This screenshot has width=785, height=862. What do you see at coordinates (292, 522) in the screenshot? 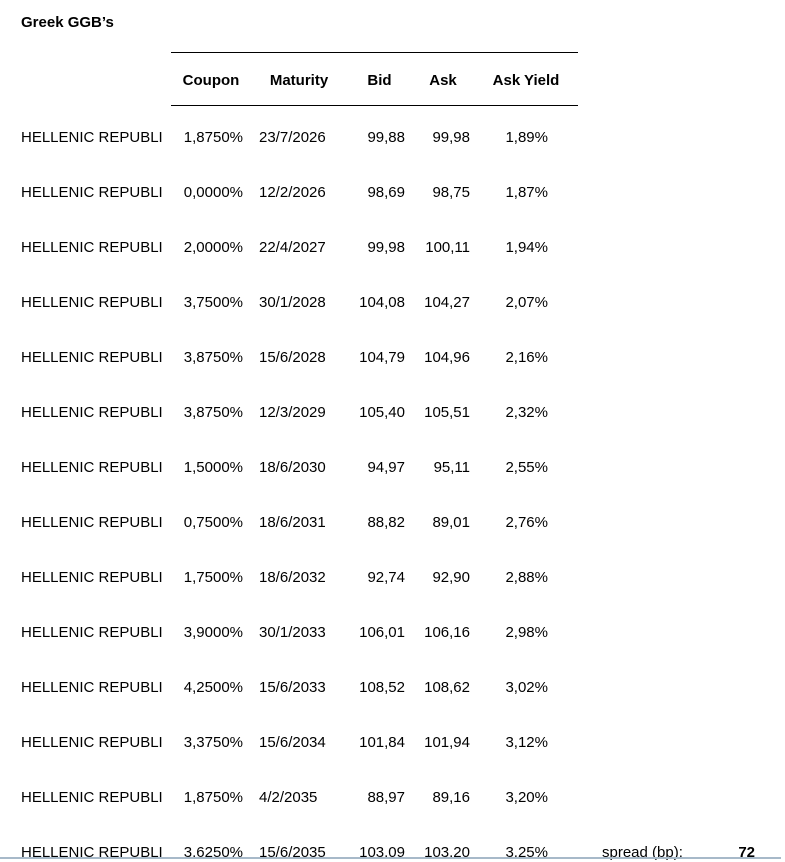
I see `maturity-cell: 18/6/2031` at bounding box center [292, 522].